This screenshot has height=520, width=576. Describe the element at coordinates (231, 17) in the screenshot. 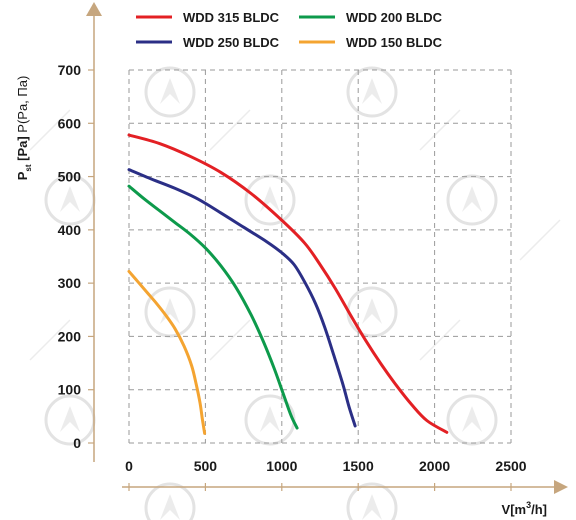

I see `legend-label: WDD 315 BLDC` at that location.